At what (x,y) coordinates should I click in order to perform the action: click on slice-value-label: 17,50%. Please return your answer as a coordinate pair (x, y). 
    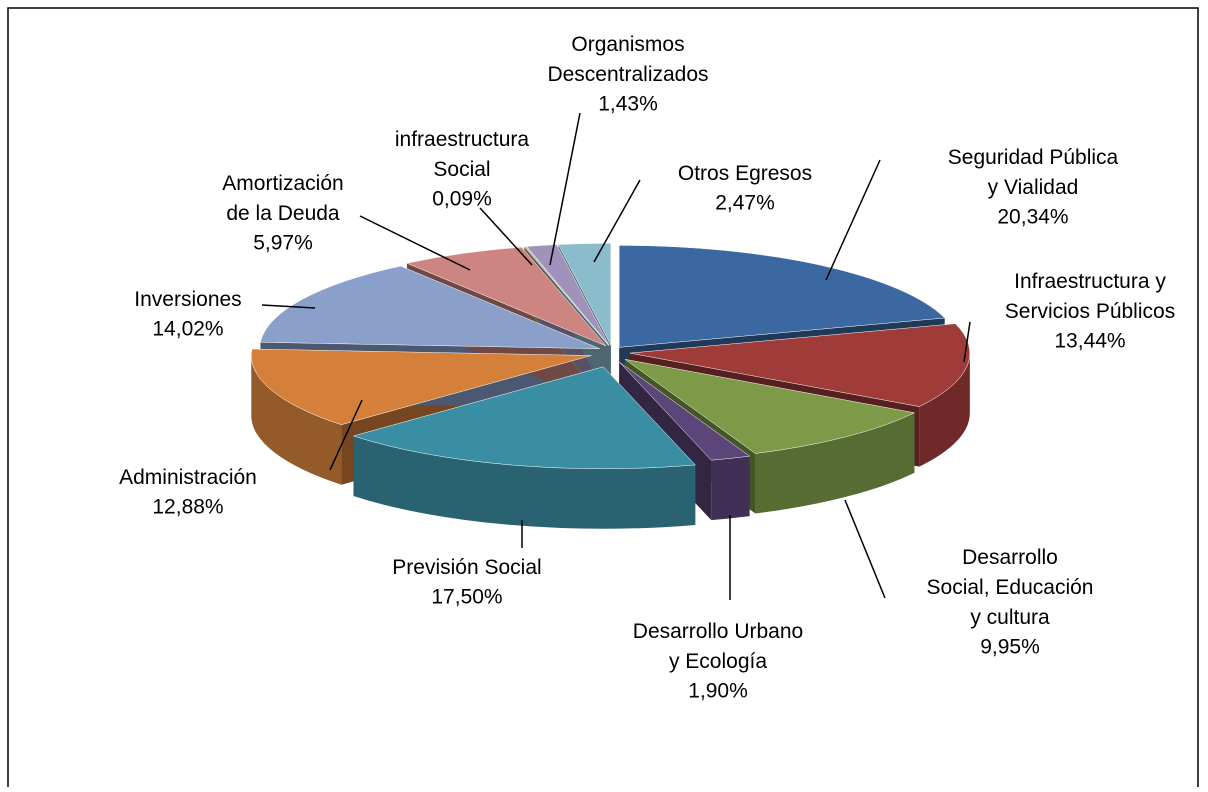
    Looking at the image, I should click on (466, 597).